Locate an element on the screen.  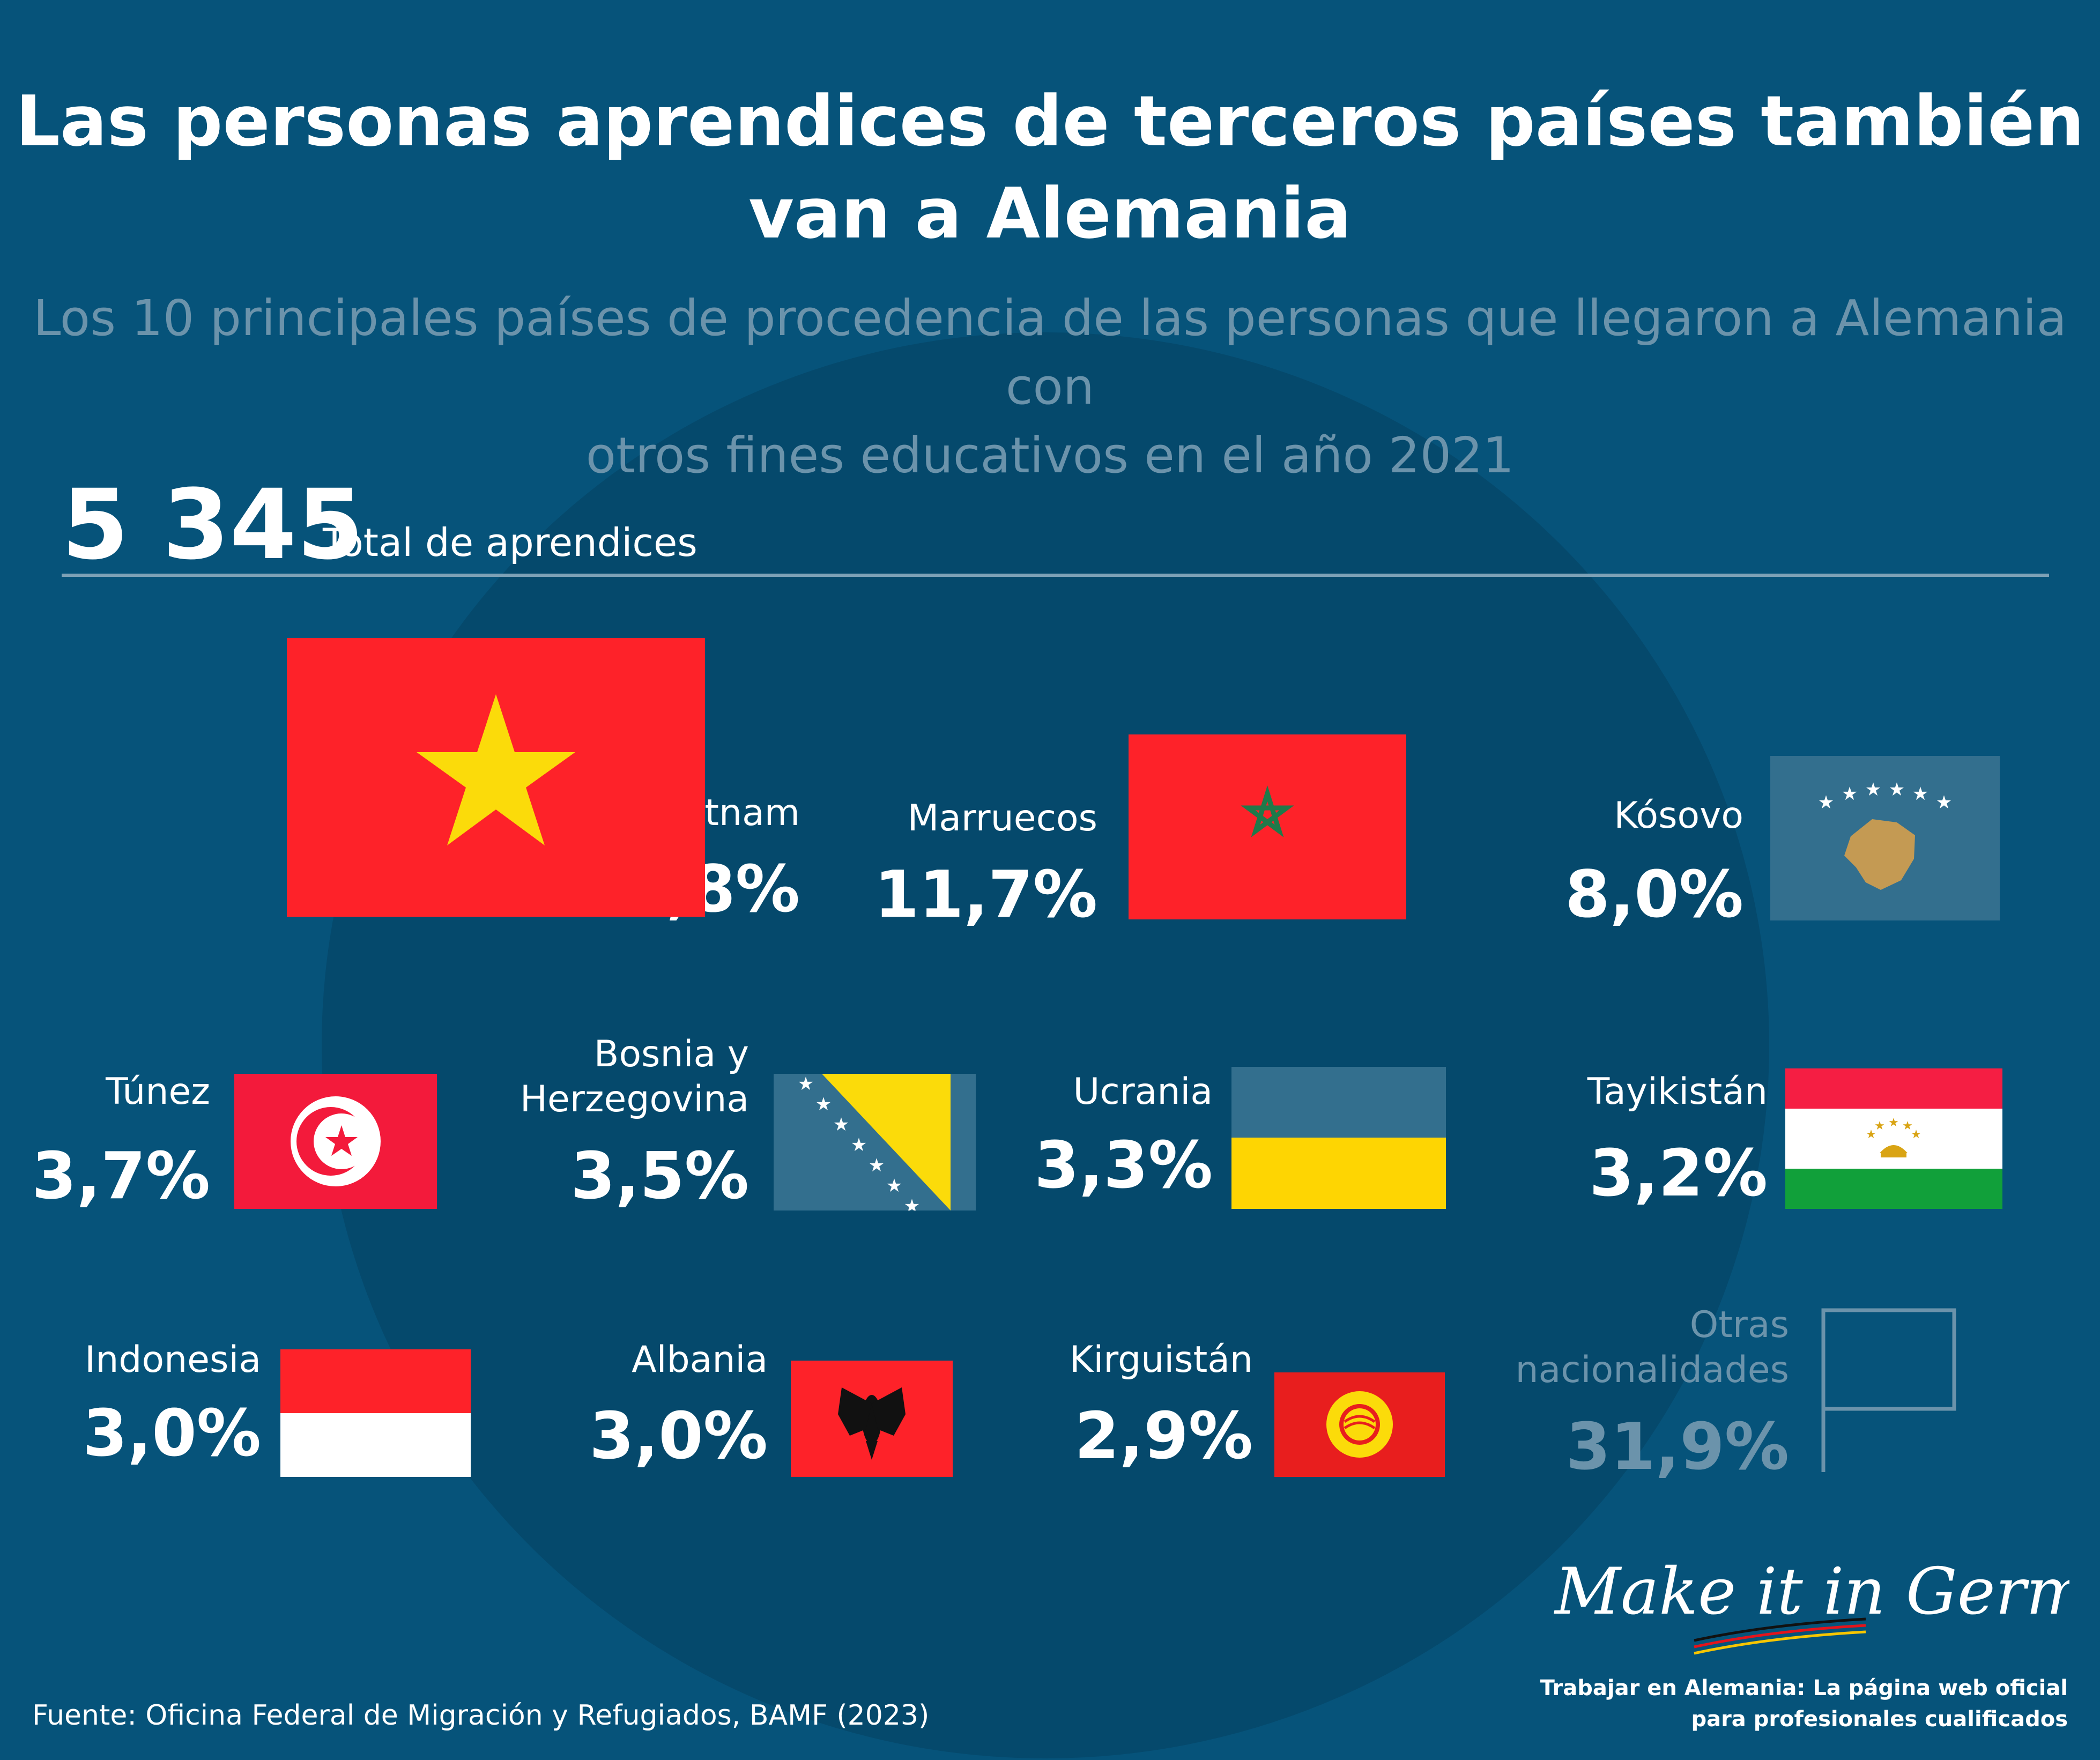
bosnia-label-line-2: Herzegovina is located at coordinates (634, 1099).